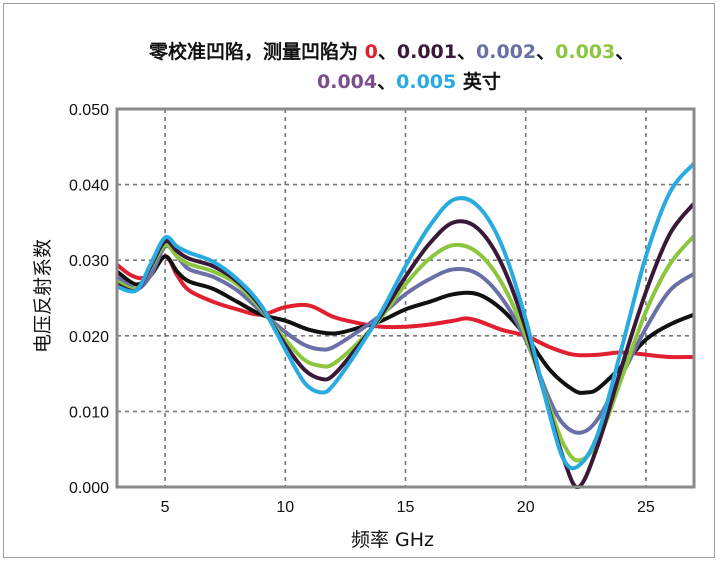 This screenshot has width=720, height=563. I want to click on chart-title-line-2: 0.004、0.005 英寸, so click(409, 80).